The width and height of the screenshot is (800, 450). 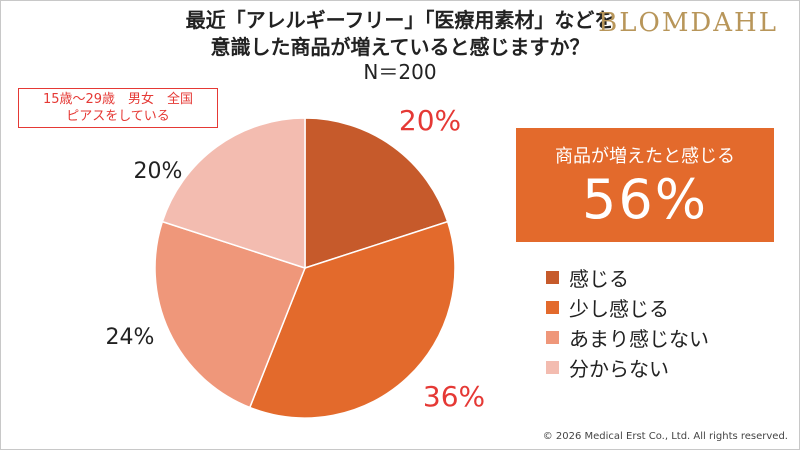 I want to click on pie-slice-label-3: 24%, so click(x=130, y=337).